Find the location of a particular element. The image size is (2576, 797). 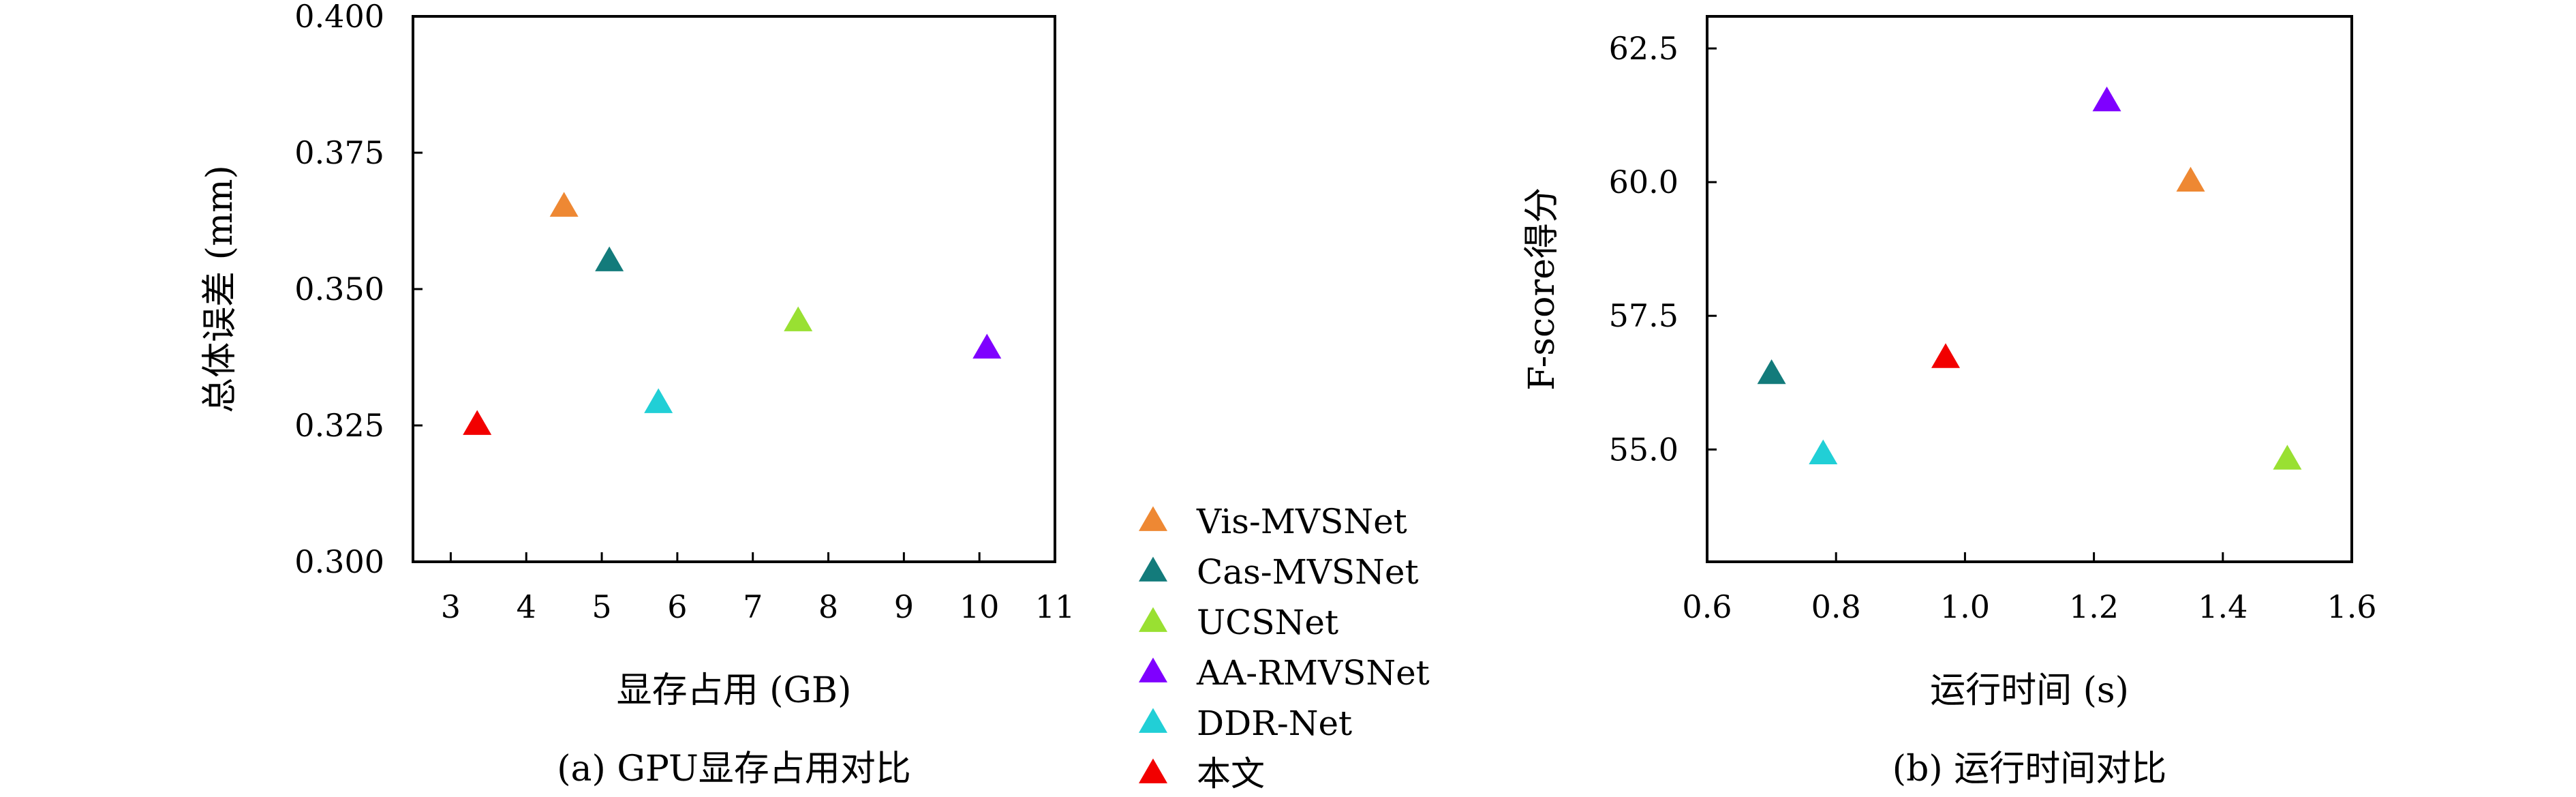

panel-b-point-本文 is located at coordinates (1946, 355).